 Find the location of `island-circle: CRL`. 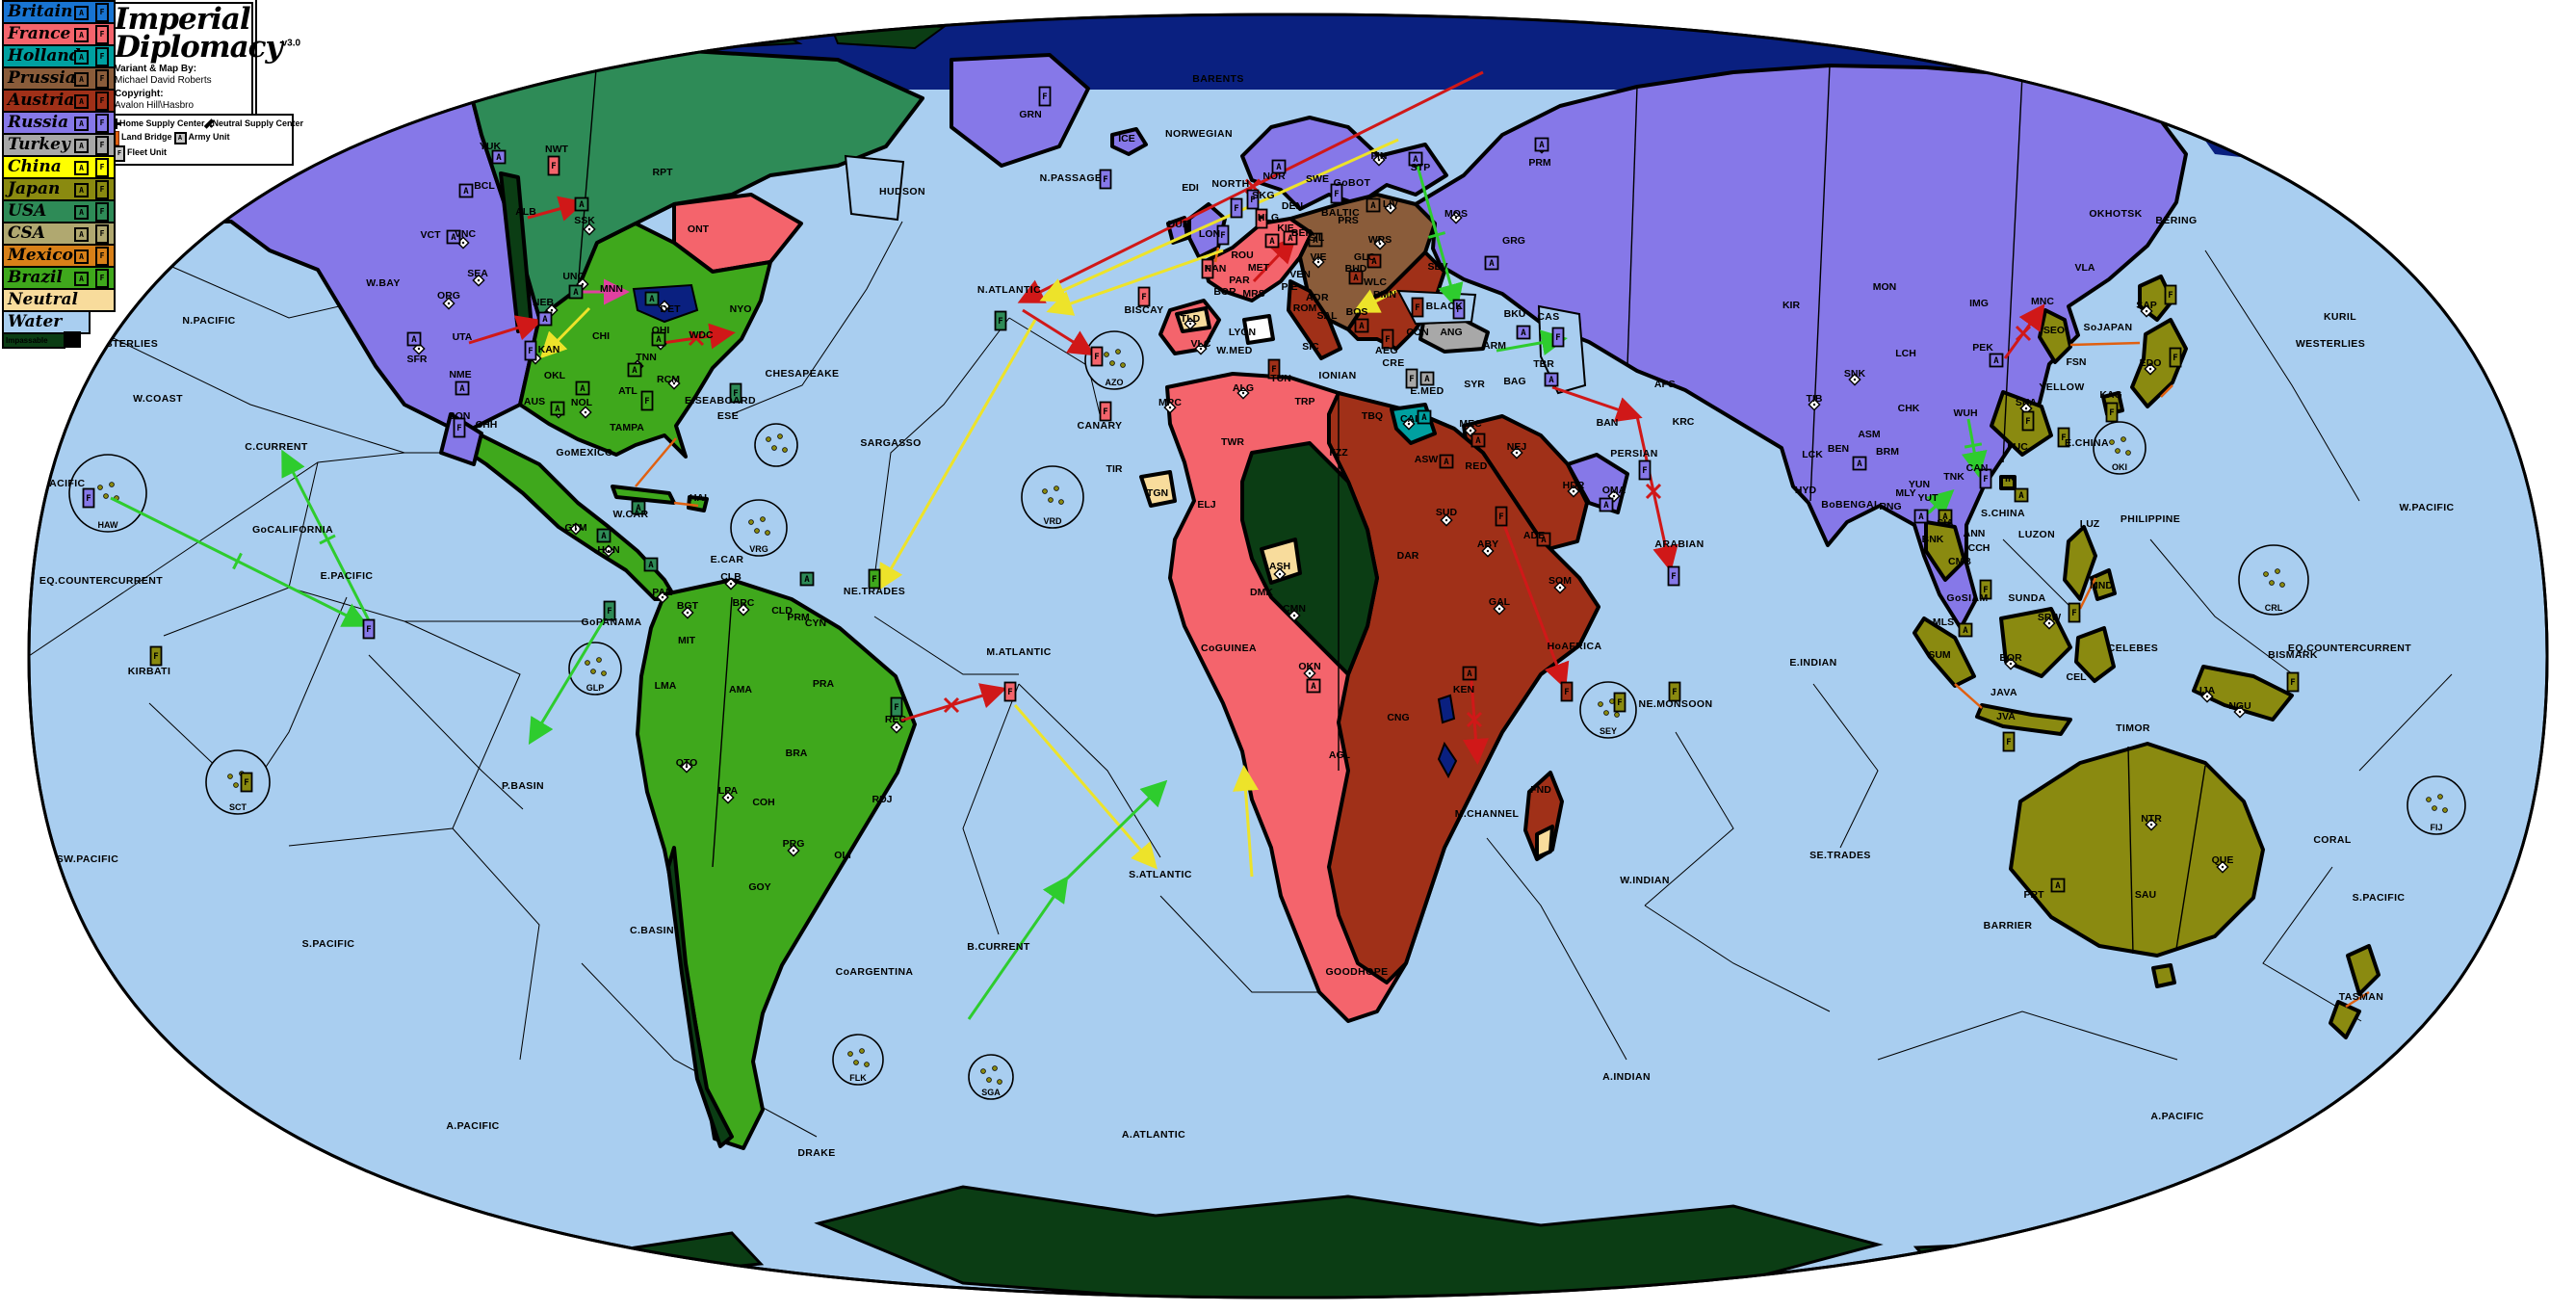

island-circle: CRL is located at coordinates (2273, 580).